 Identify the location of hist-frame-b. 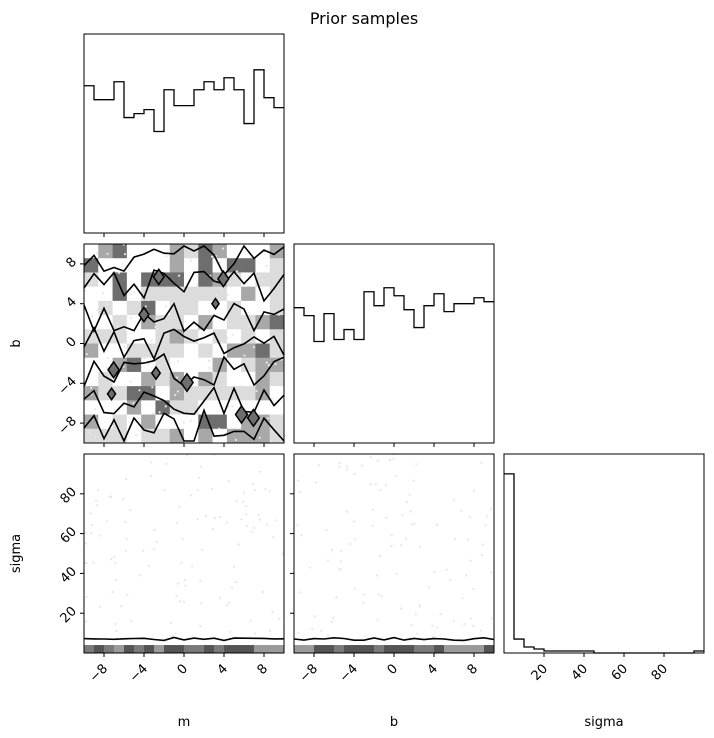
(394, 343).